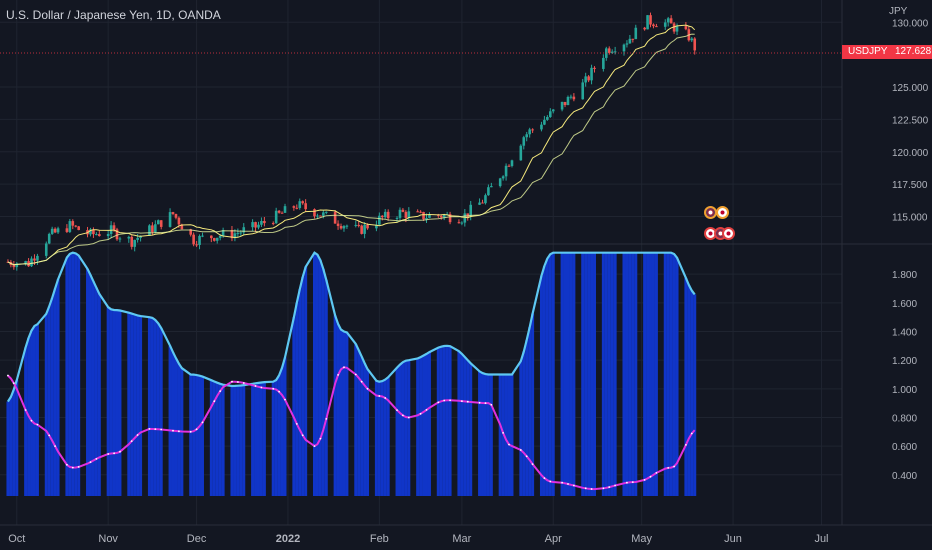 This screenshot has width=932, height=550. I want to click on time-axis-tick: Apr, so click(553, 539).